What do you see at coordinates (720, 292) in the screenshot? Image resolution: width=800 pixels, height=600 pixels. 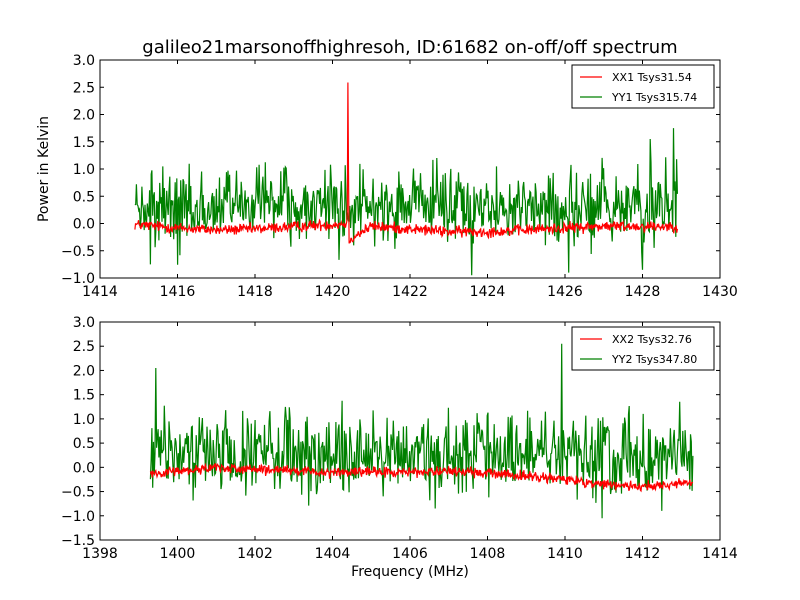 I see `x-tick-label: 1430` at bounding box center [720, 292].